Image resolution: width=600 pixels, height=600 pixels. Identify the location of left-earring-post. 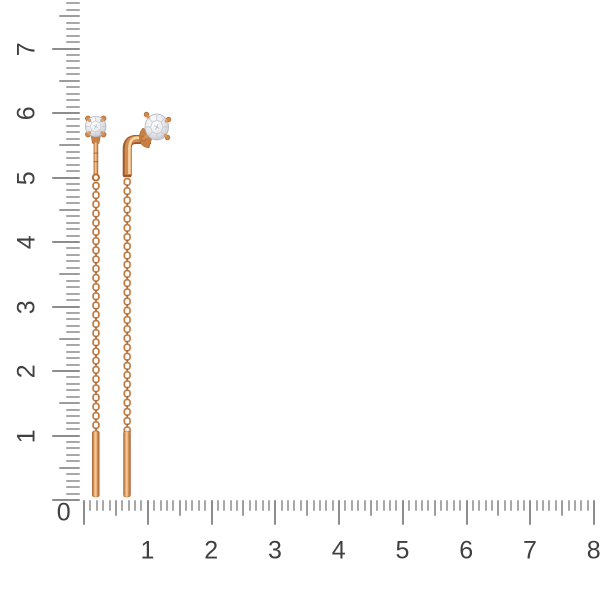
(96, 158).